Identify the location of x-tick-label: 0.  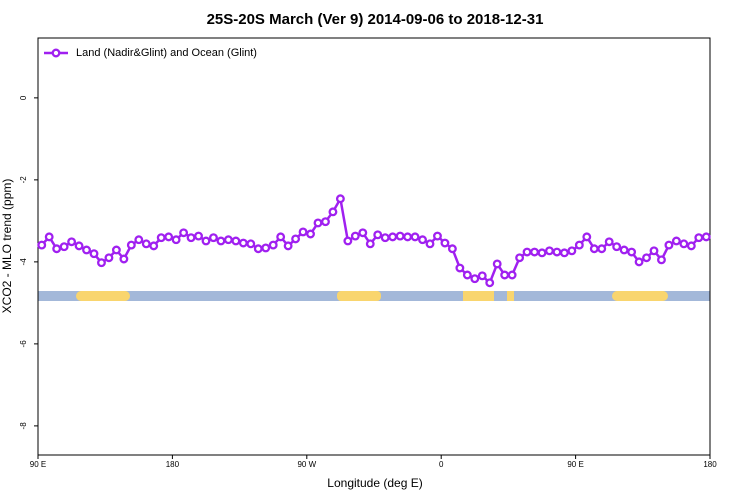
(441, 464).